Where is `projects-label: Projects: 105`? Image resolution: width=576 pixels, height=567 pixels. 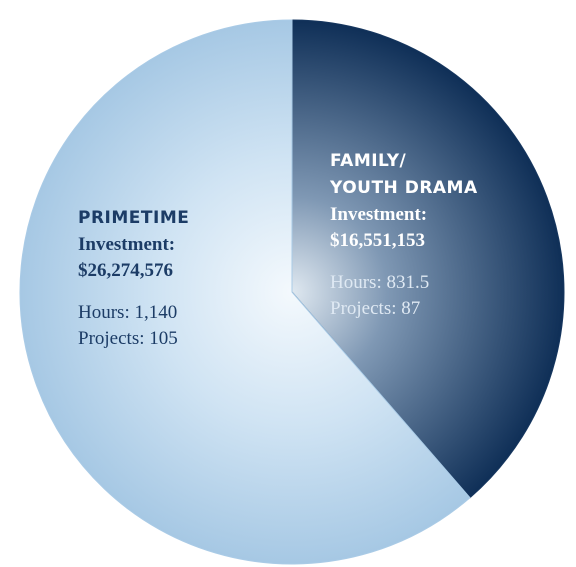
projects-label: Projects: 105 is located at coordinates (128, 338).